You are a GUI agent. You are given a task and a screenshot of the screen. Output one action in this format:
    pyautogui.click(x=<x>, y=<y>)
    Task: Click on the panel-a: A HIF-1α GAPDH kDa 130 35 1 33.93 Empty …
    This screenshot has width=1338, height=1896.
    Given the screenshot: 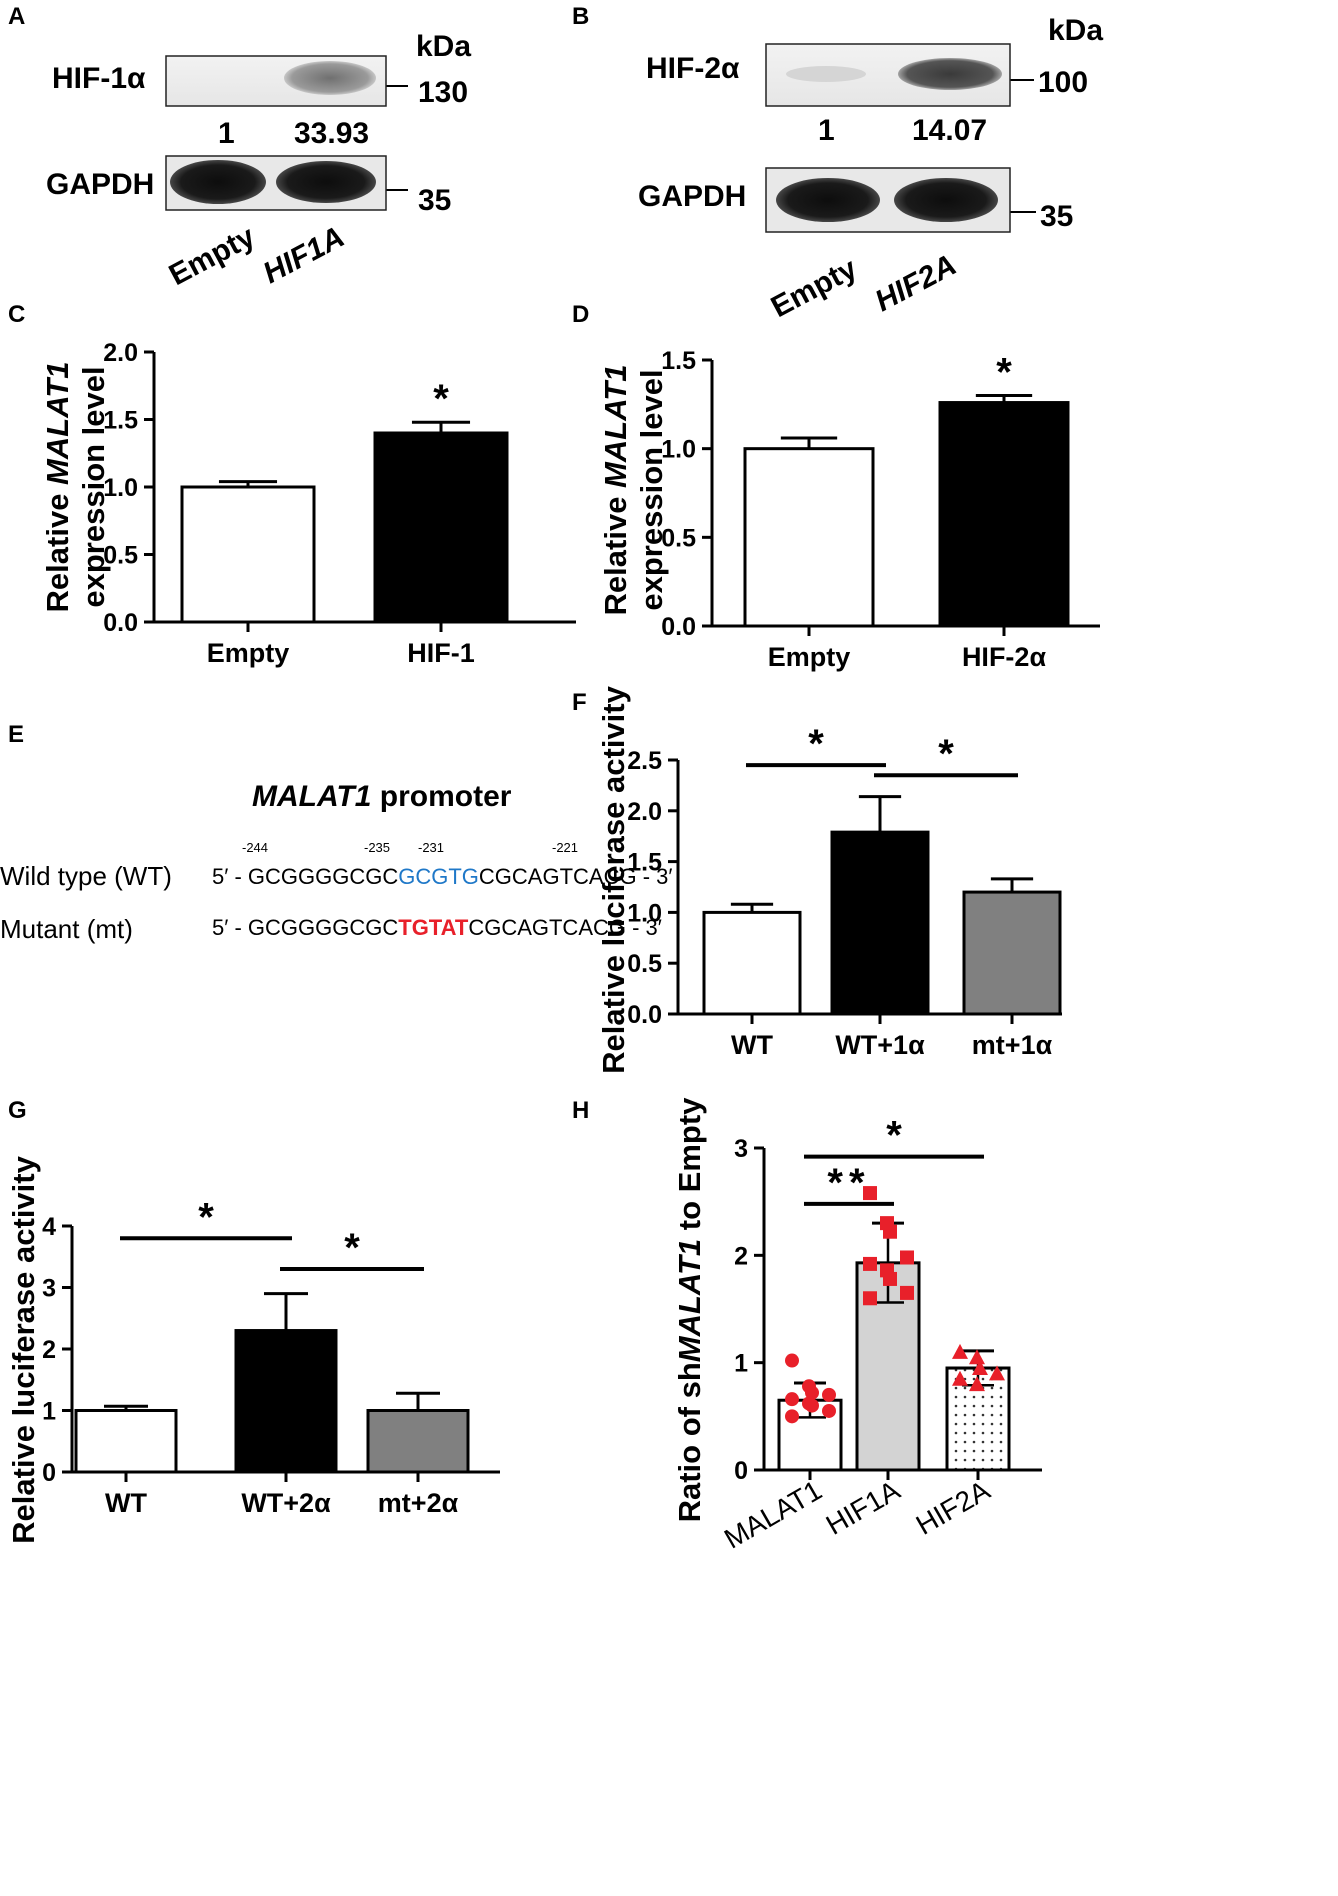 What is the action you would take?
    pyautogui.click(x=239, y=147)
    